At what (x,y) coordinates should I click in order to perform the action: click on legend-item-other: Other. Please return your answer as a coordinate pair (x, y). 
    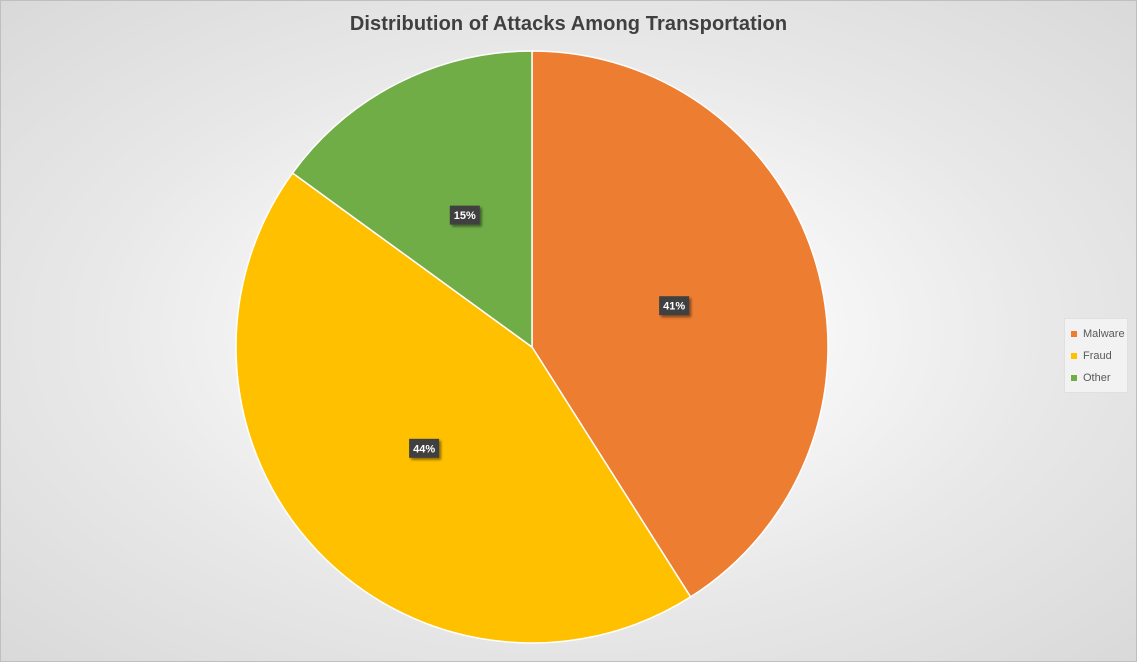
    Looking at the image, I should click on (1096, 378).